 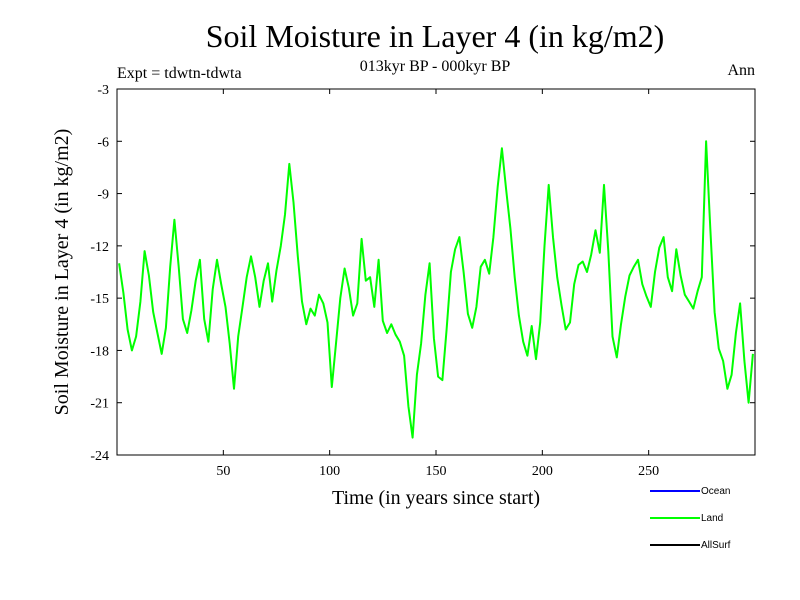 What do you see at coordinates (542, 471) in the screenshot?
I see `x-tick-label: 200` at bounding box center [542, 471].